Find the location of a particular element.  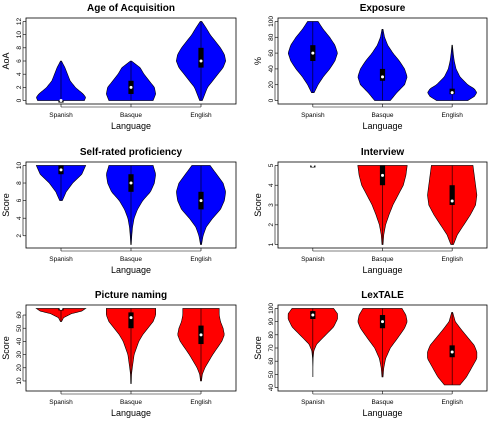

panel-title: Age of Acquisition is located at coordinates (131, 8).